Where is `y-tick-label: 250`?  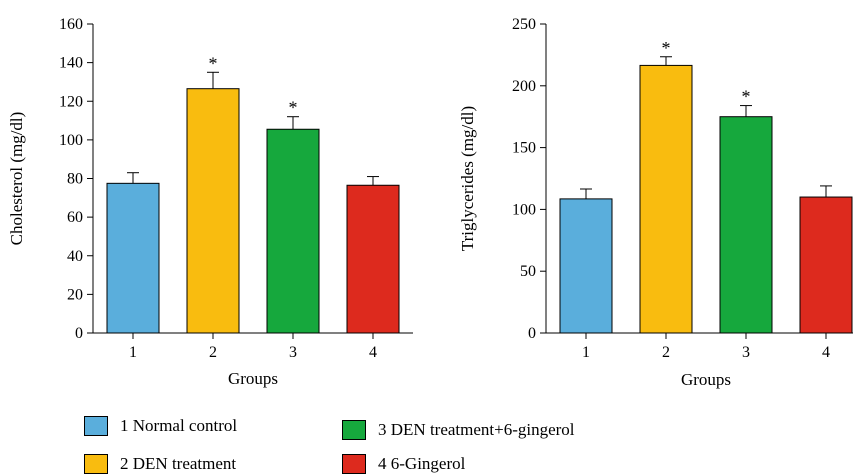
y-tick-label: 250 is located at coordinates (524, 24).